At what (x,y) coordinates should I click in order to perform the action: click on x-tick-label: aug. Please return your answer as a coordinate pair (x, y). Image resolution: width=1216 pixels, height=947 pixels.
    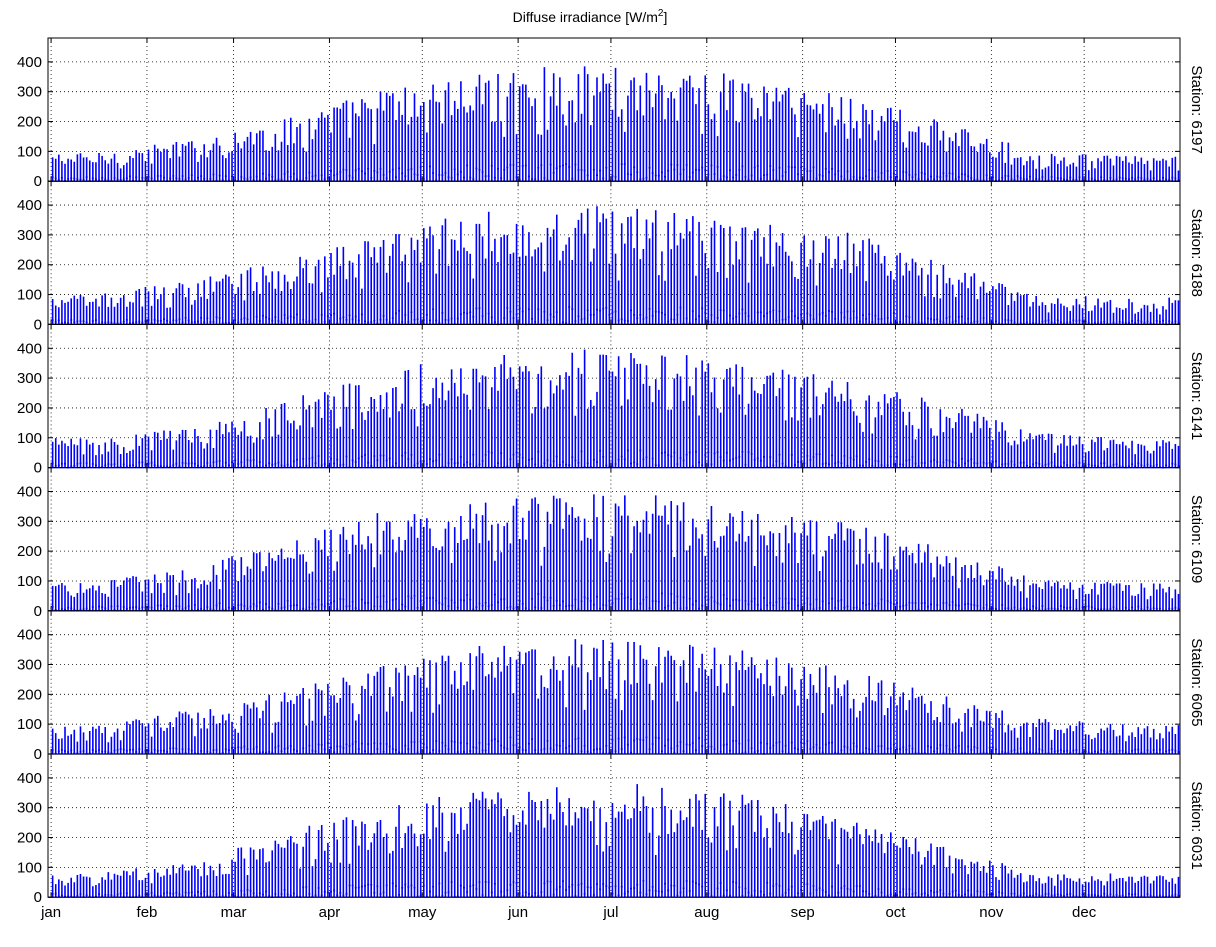
    Looking at the image, I should click on (706, 912).